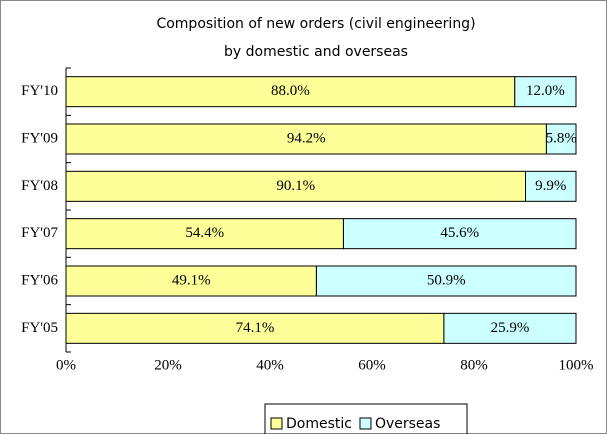 Image resolution: width=607 pixels, height=434 pixels. What do you see at coordinates (39, 138) in the screenshot?
I see `y-tick-label: FY'09` at bounding box center [39, 138].